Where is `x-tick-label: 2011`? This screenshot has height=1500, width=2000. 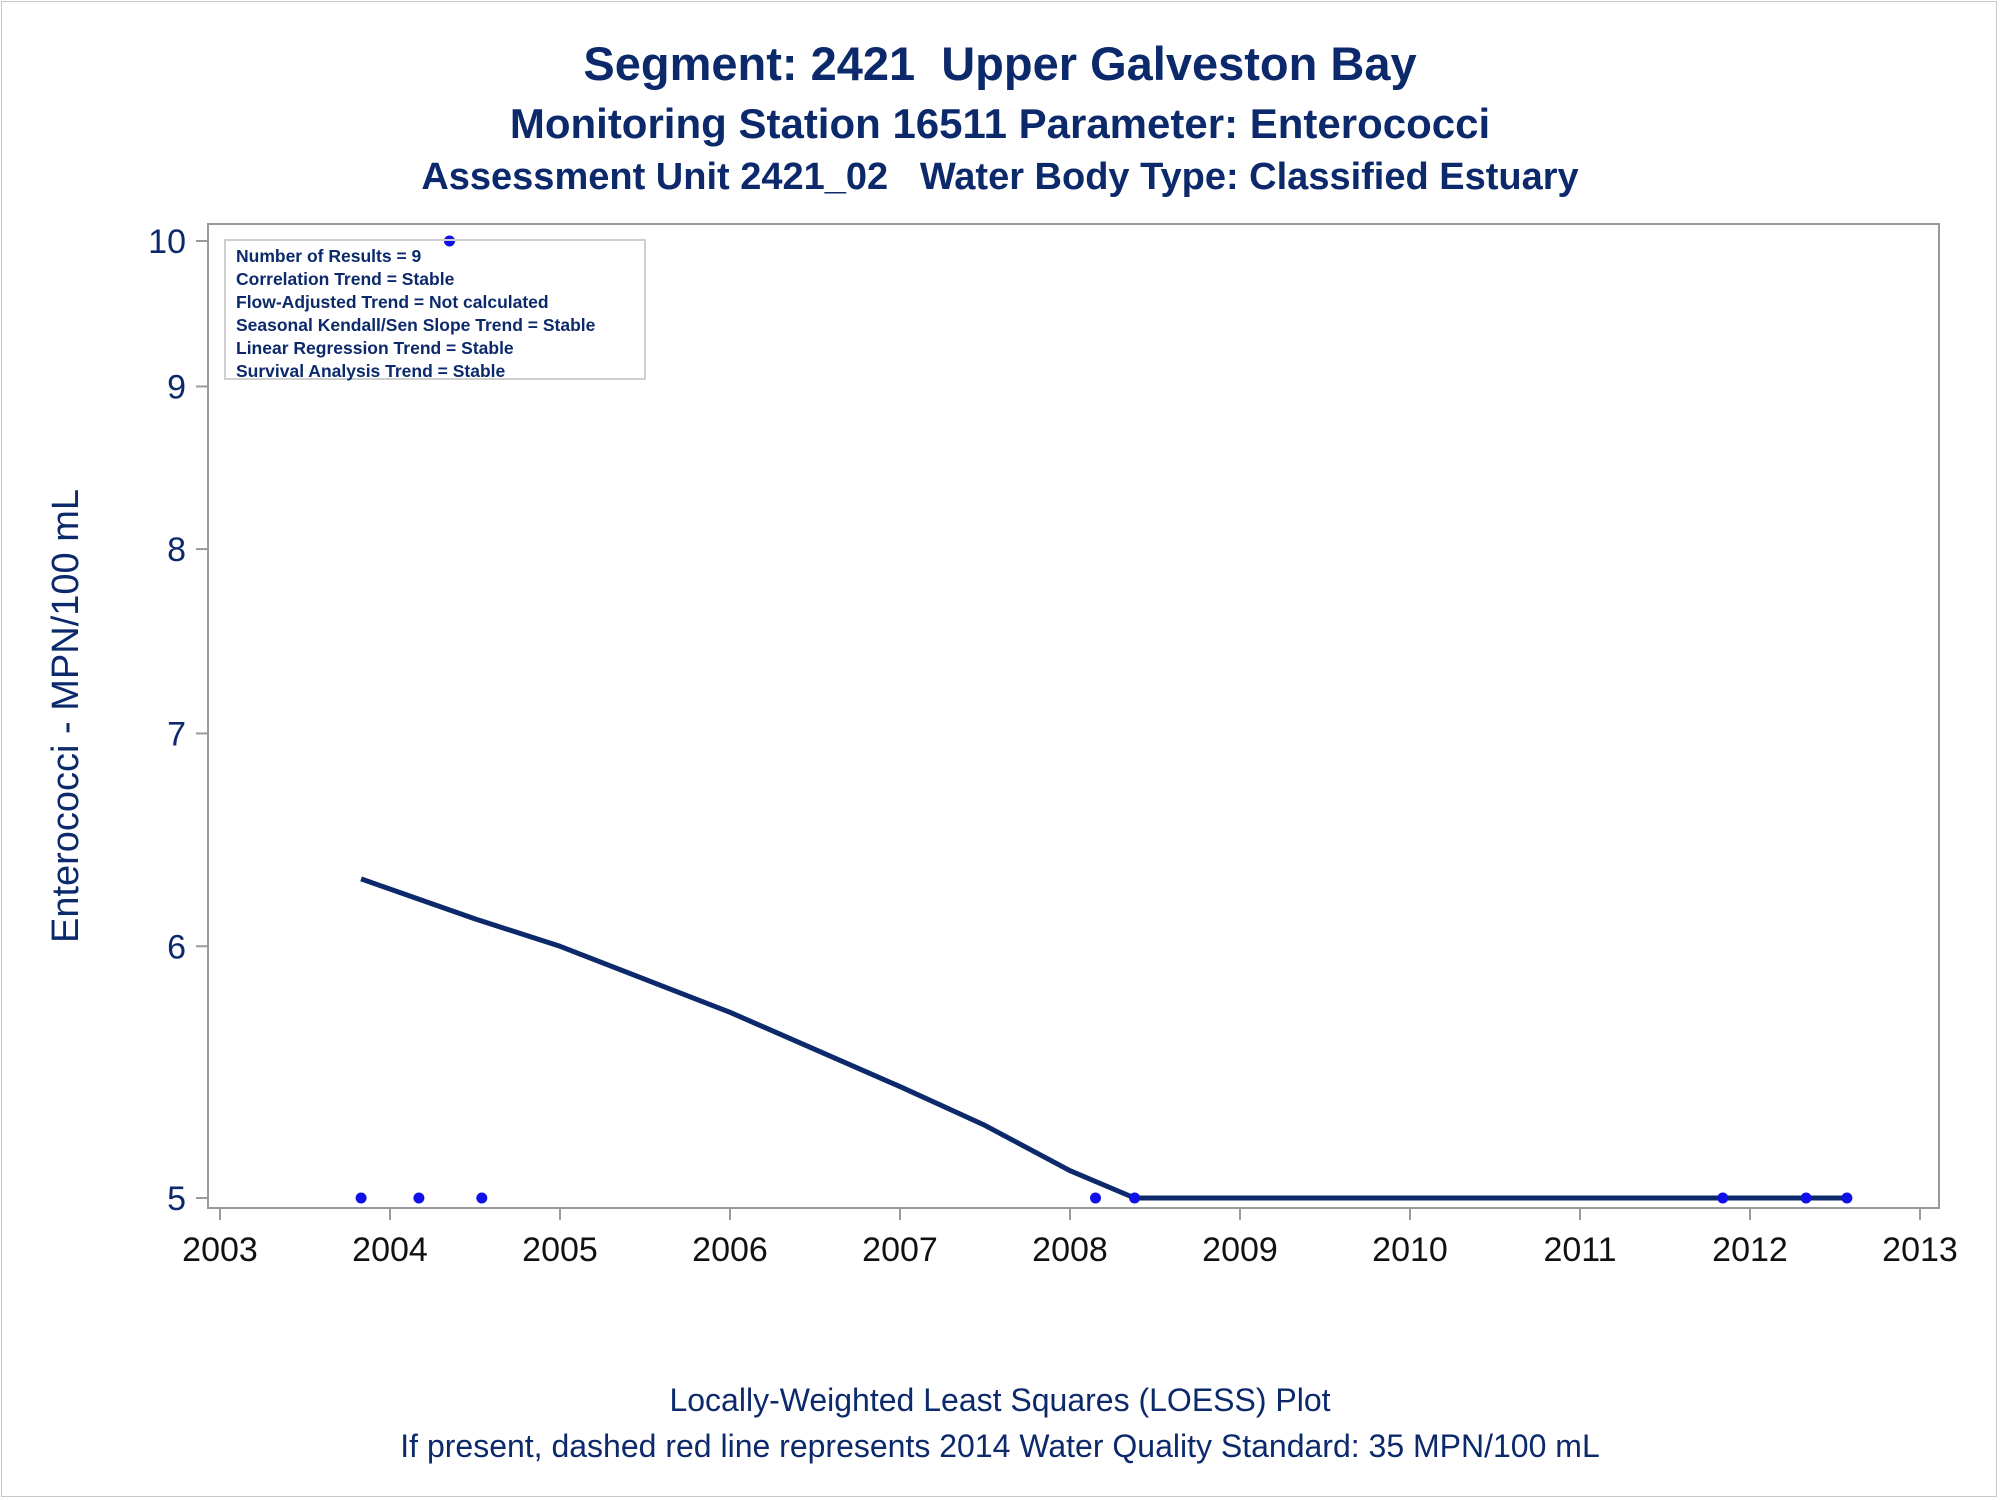 x-tick-label: 2011 is located at coordinates (1579, 1250).